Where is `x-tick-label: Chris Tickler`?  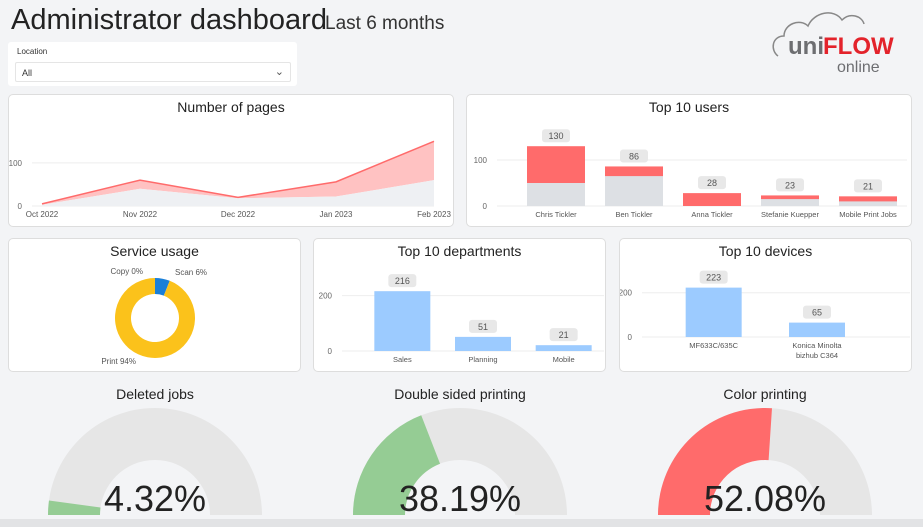 x-tick-label: Chris Tickler is located at coordinates (556, 214).